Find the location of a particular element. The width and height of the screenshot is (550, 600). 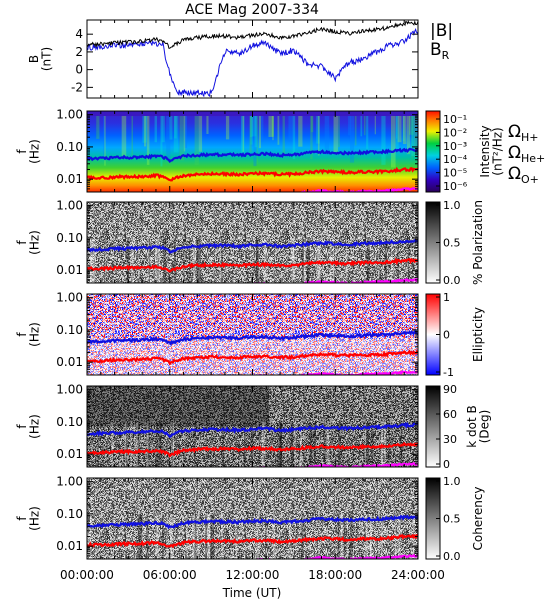

kdotb-y-label: f(Hz) is located at coordinates (28, 426).